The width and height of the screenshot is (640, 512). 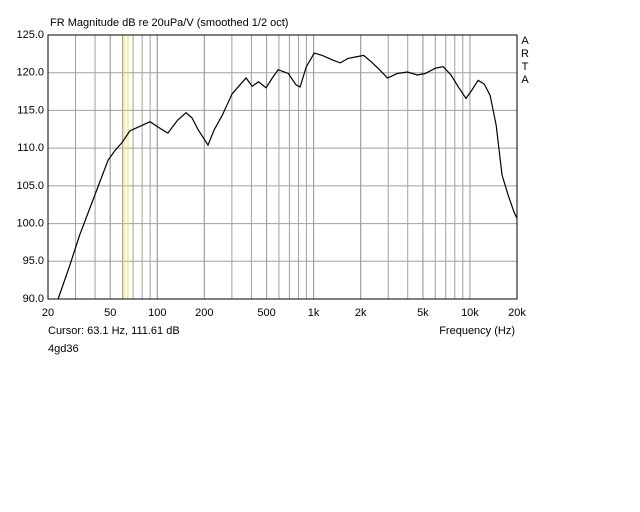 I want to click on y-tick-label: 125.0, so click(x=30, y=35).